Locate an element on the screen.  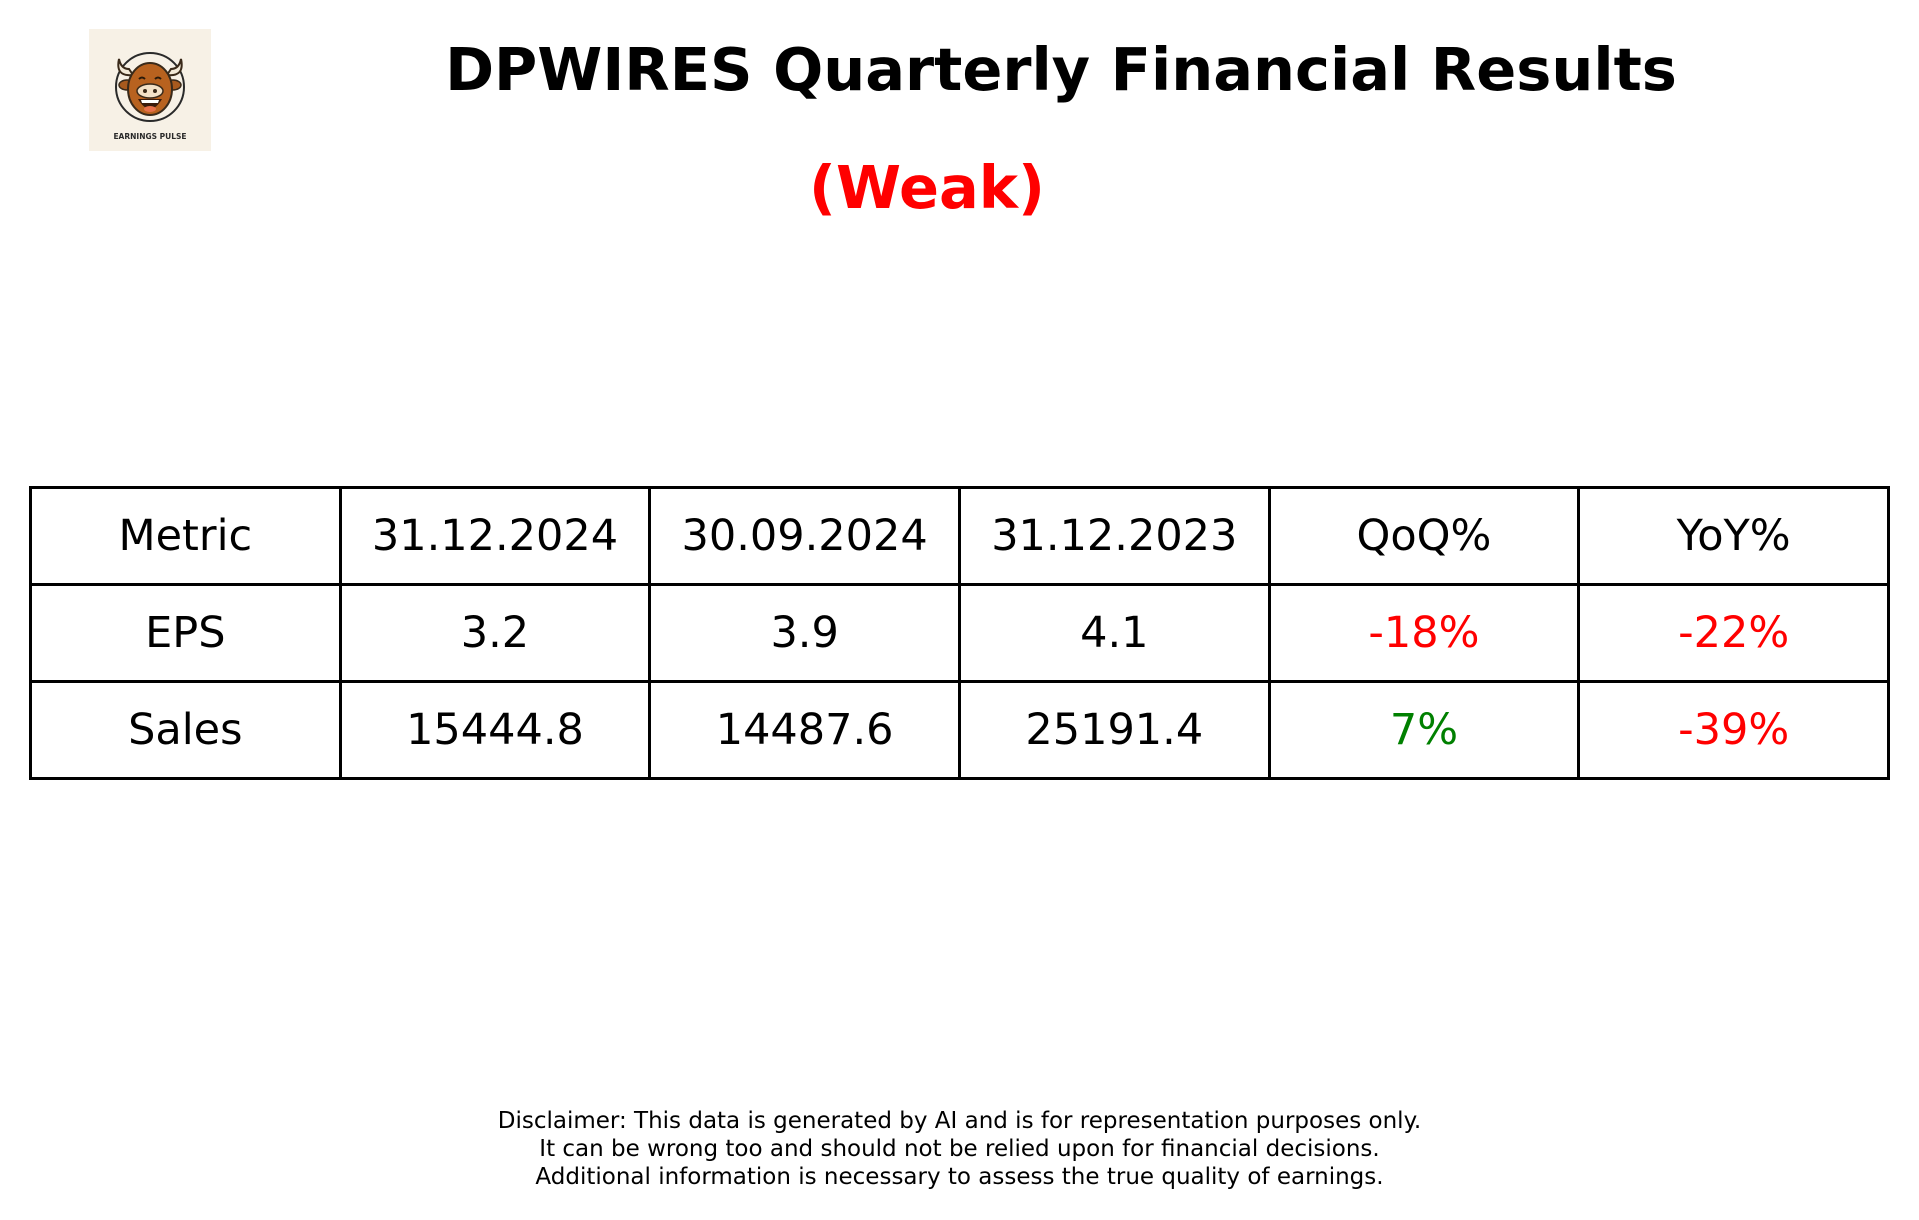
column-header: YoY% is located at coordinates (1733, 536).